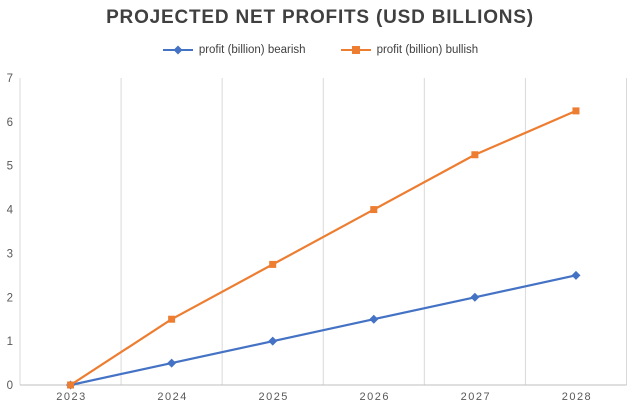  What do you see at coordinates (10, 167) in the screenshot?
I see `y-axis-tick-label: 5` at bounding box center [10, 167].